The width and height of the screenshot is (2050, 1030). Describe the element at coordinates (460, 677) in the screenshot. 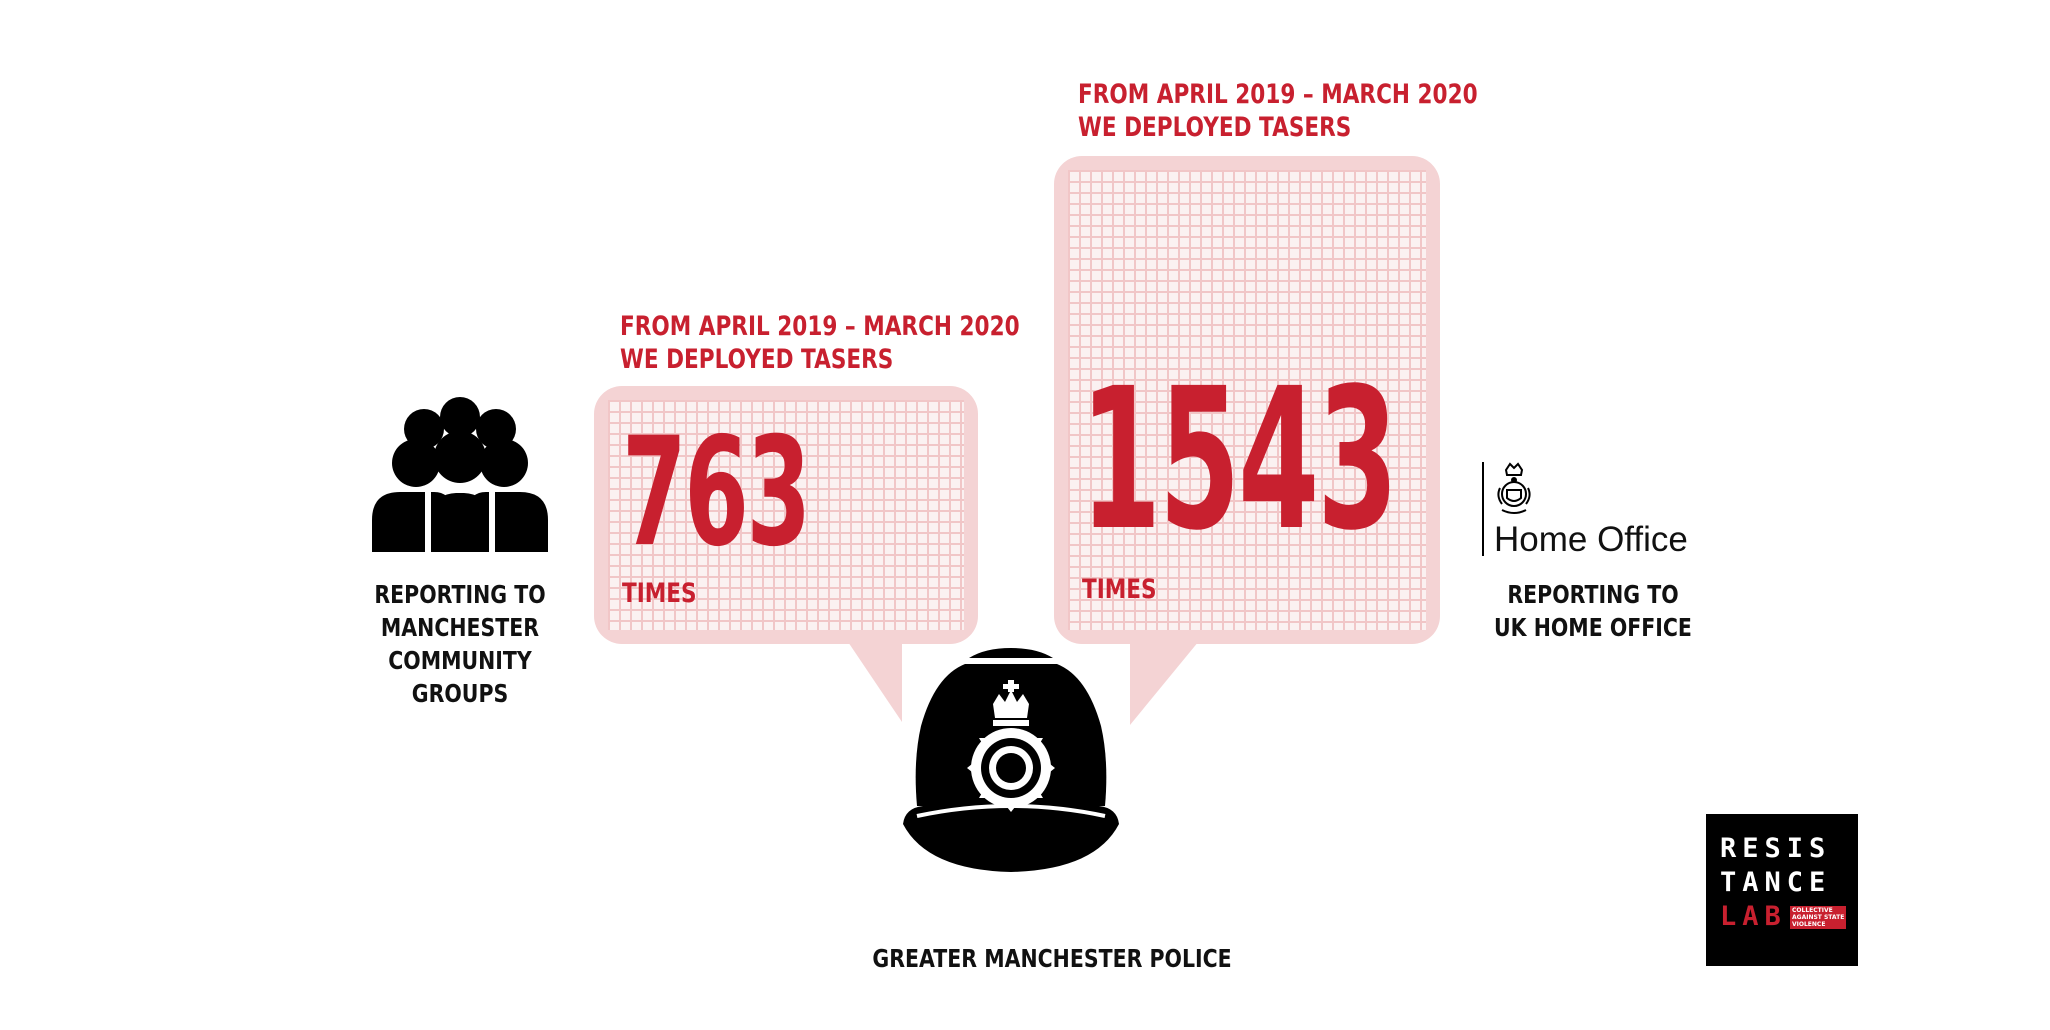

I see `community-caption-line: COMMUNITY GROUPS` at that location.